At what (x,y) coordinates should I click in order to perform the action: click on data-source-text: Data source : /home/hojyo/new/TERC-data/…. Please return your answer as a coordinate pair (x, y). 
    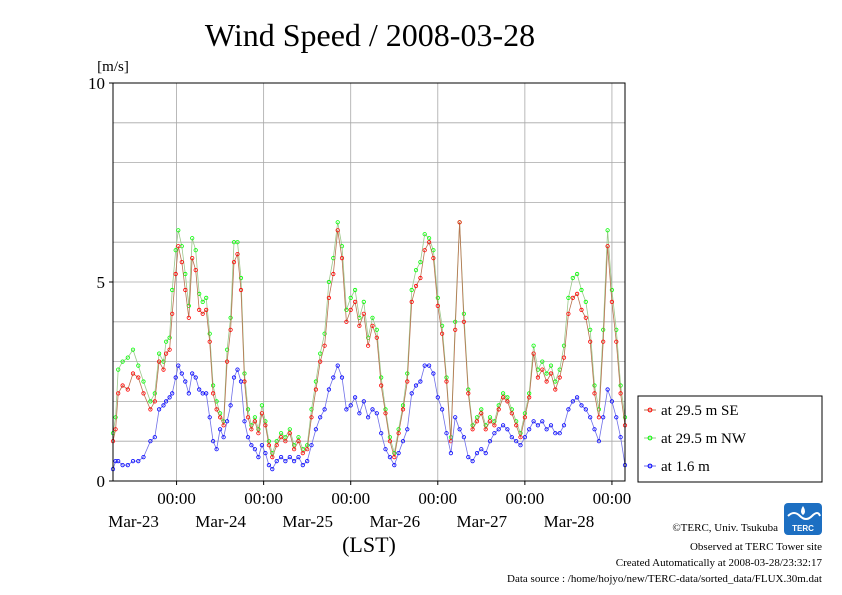
    Looking at the image, I should click on (664, 579).